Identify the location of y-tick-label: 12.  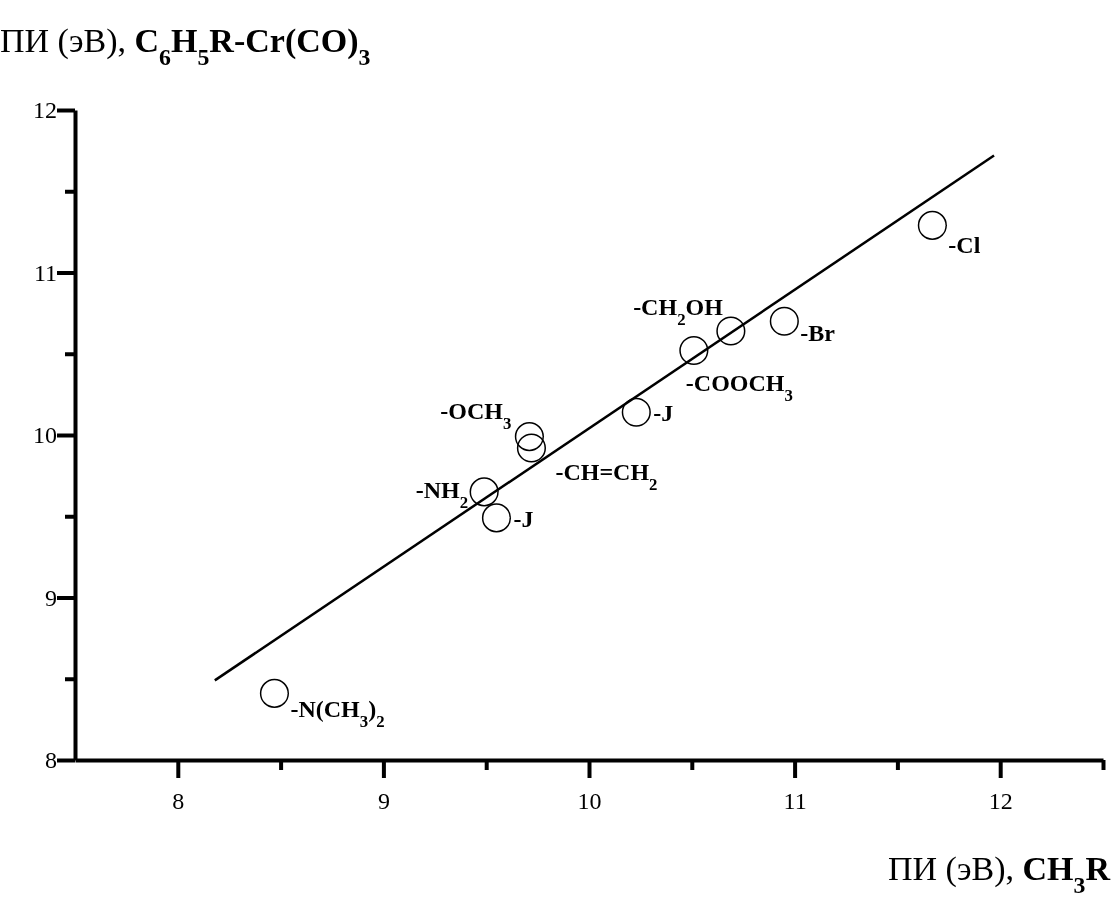
(45, 110).